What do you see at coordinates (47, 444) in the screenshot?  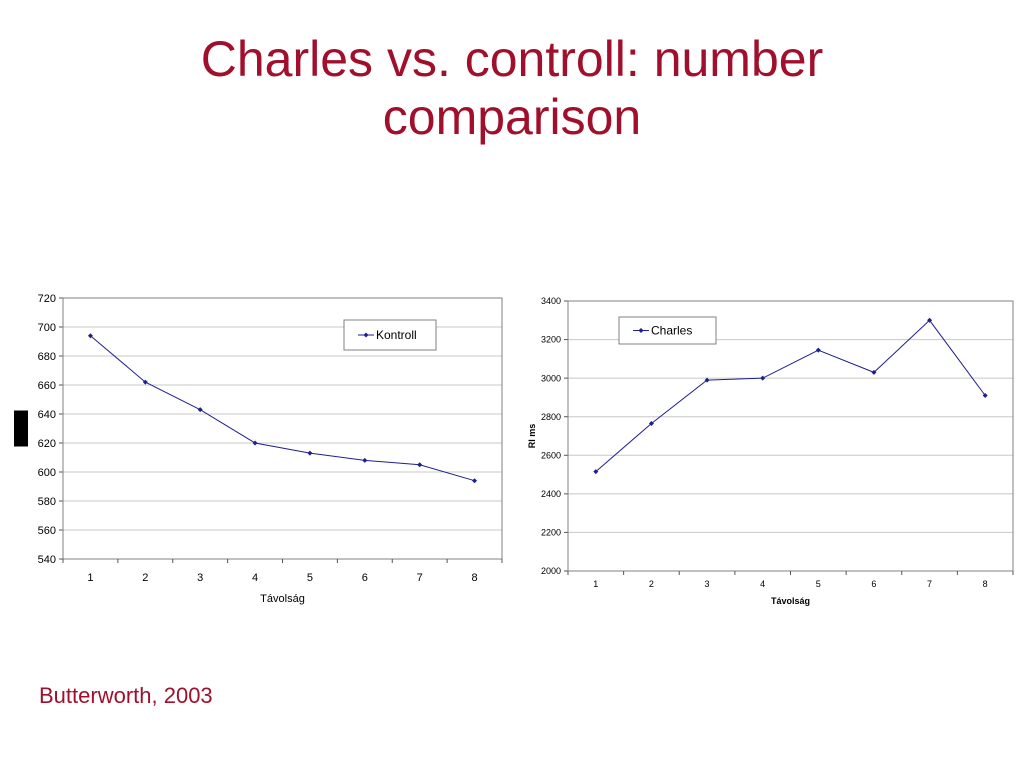 I see `y-tick-label: 620` at bounding box center [47, 444].